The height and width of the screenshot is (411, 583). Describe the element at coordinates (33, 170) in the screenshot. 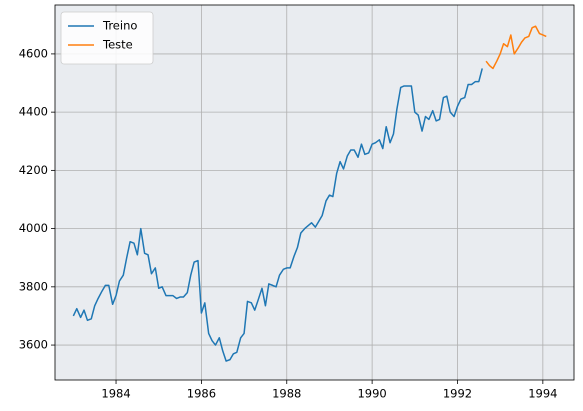

I see `y-tick-label: 4200` at that location.